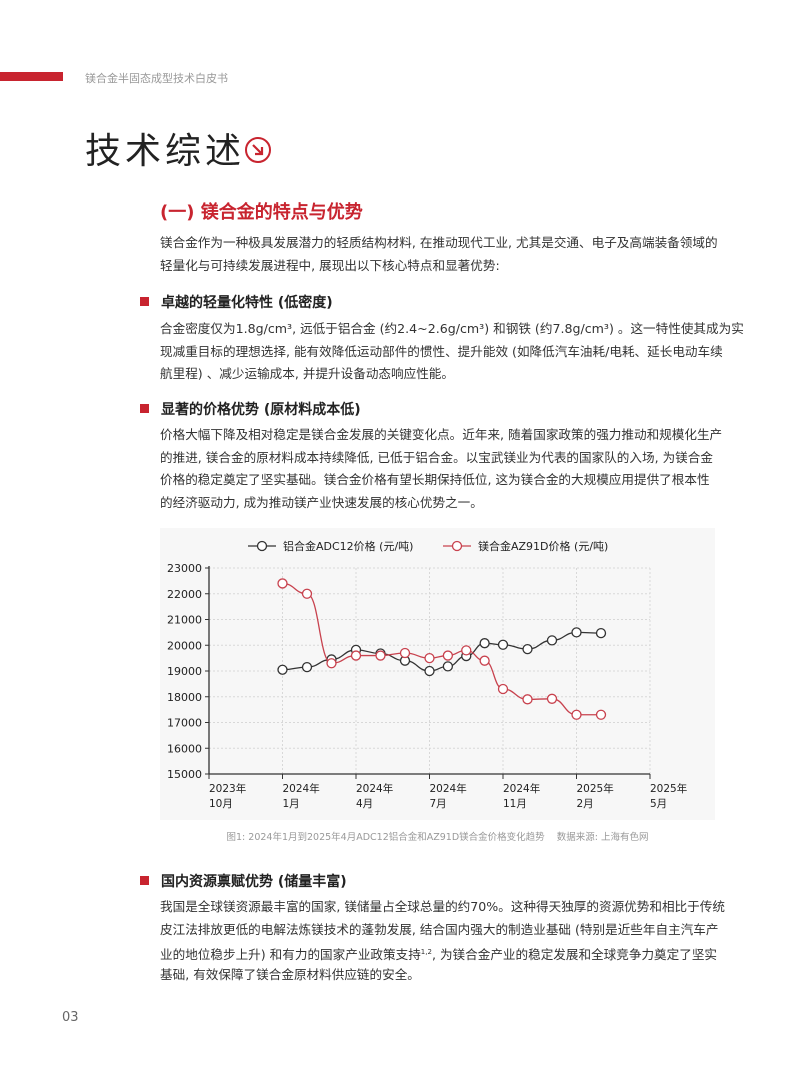 The width and height of the screenshot is (800, 1078). I want to click on x-tick-label-month: 2月, so click(585, 804).